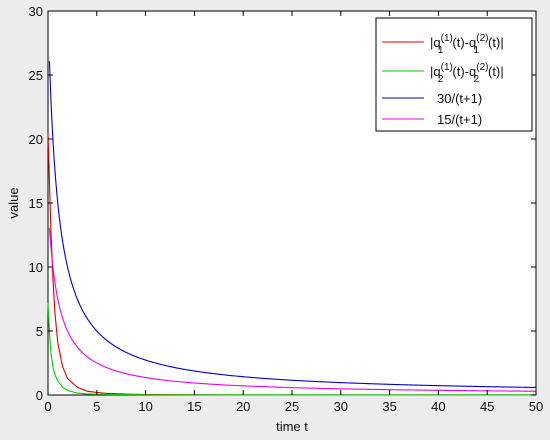 This screenshot has height=440, width=550. Describe the element at coordinates (47, 406) in the screenshot. I see `x-tick-label: 0` at that location.